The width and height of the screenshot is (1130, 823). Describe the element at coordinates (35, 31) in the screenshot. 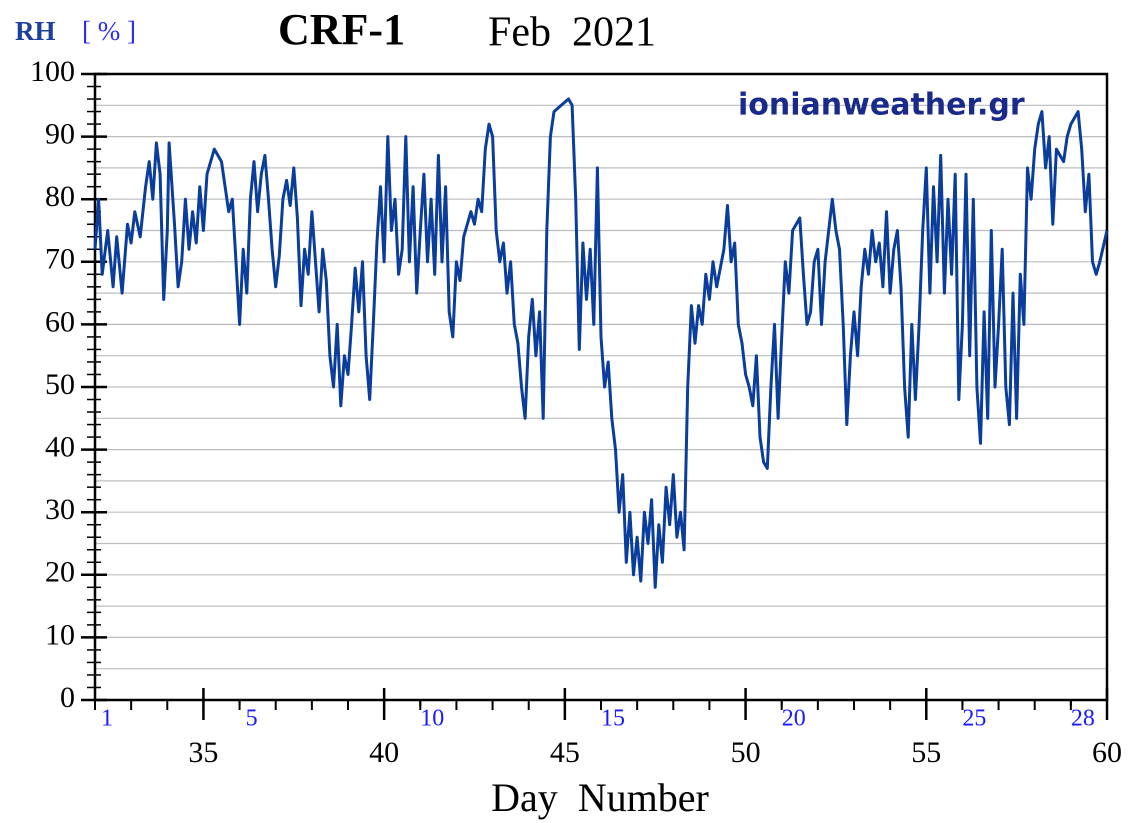

I see `y-axis-label: RH` at that location.